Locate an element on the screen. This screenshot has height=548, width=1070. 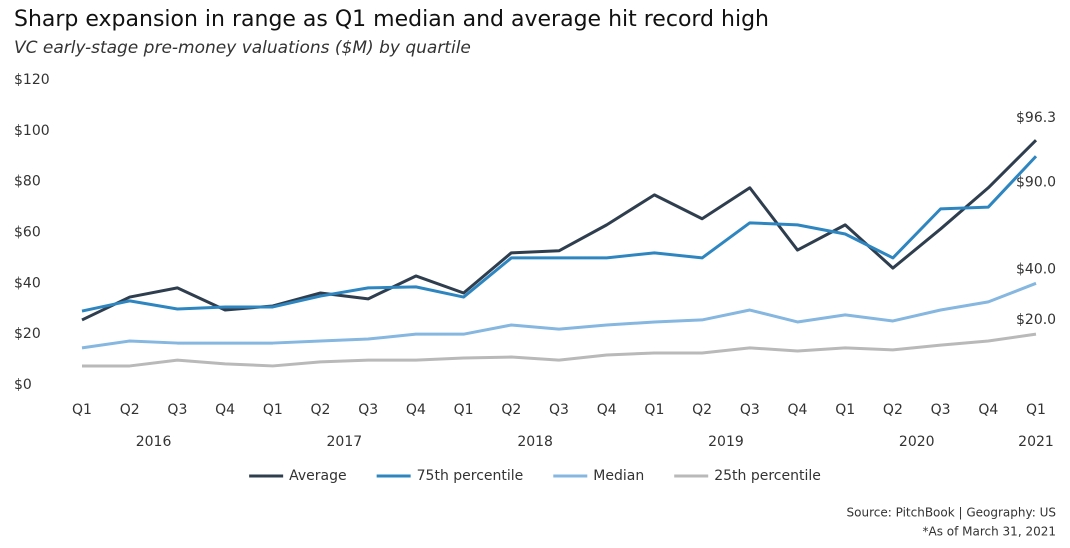
value-label: $96.3 is located at coordinates (1036, 118).